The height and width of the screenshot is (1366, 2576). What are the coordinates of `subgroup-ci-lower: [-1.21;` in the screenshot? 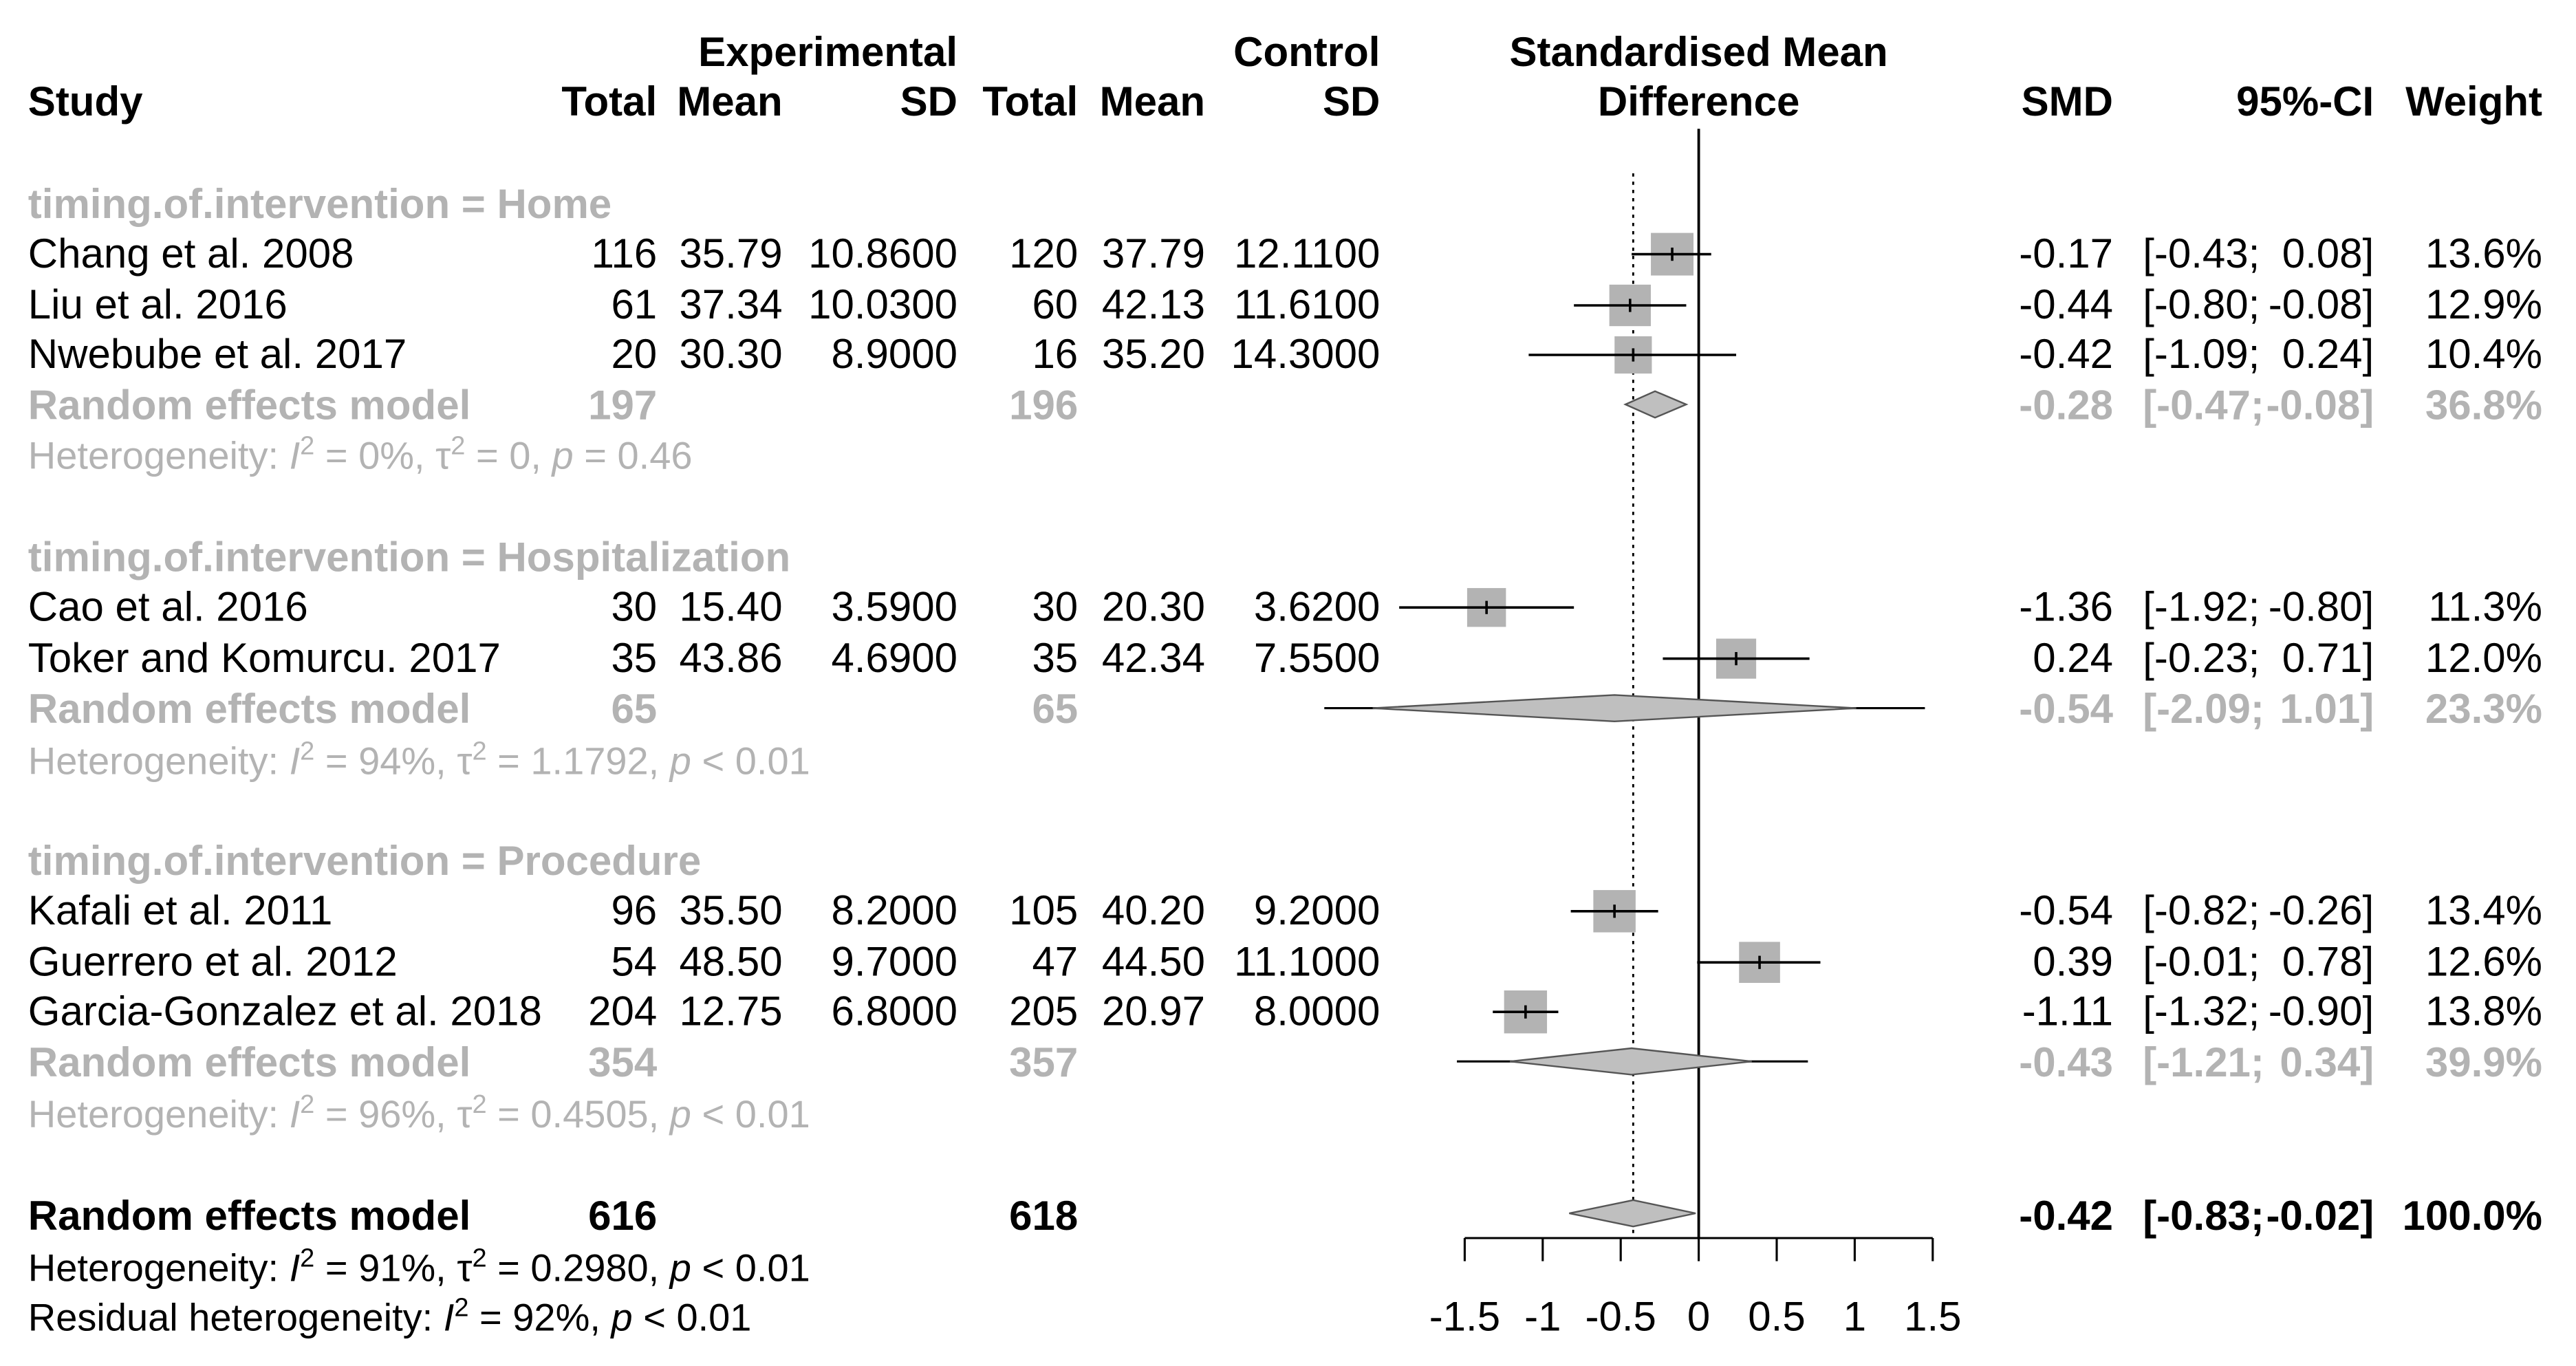 It's located at (2203, 1062).